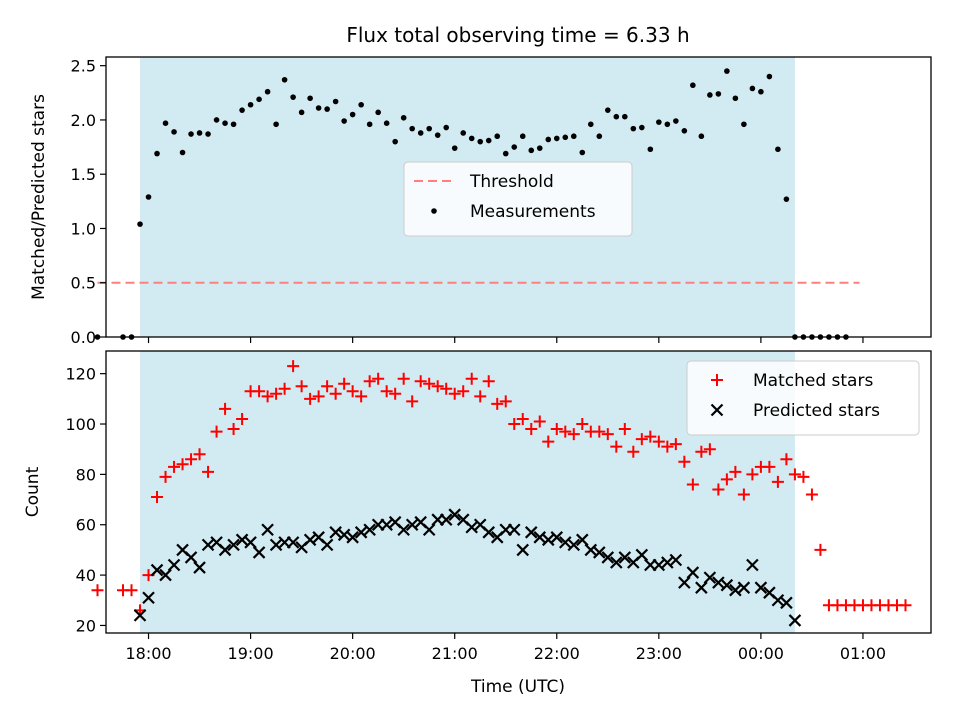 This screenshot has width=960, height=720. What do you see at coordinates (86, 525) in the screenshot?
I see `y-tick-label: 60` at bounding box center [86, 525].